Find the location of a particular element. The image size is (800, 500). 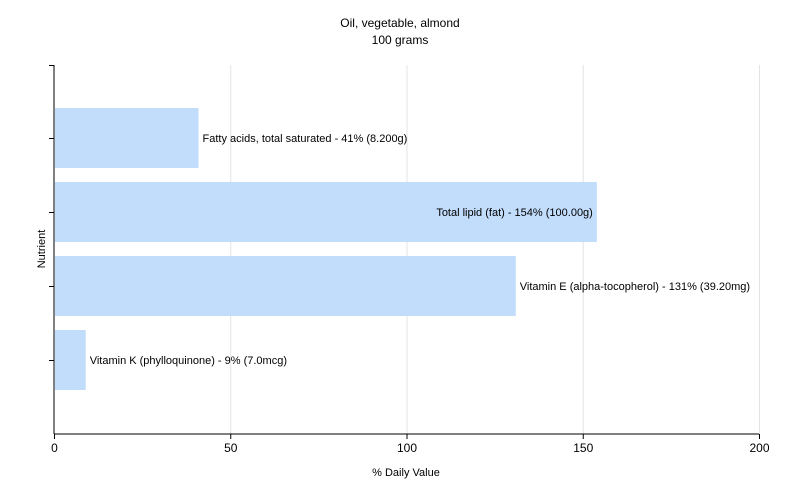

chart-subtitle: 100 grams is located at coordinates (400, 40).